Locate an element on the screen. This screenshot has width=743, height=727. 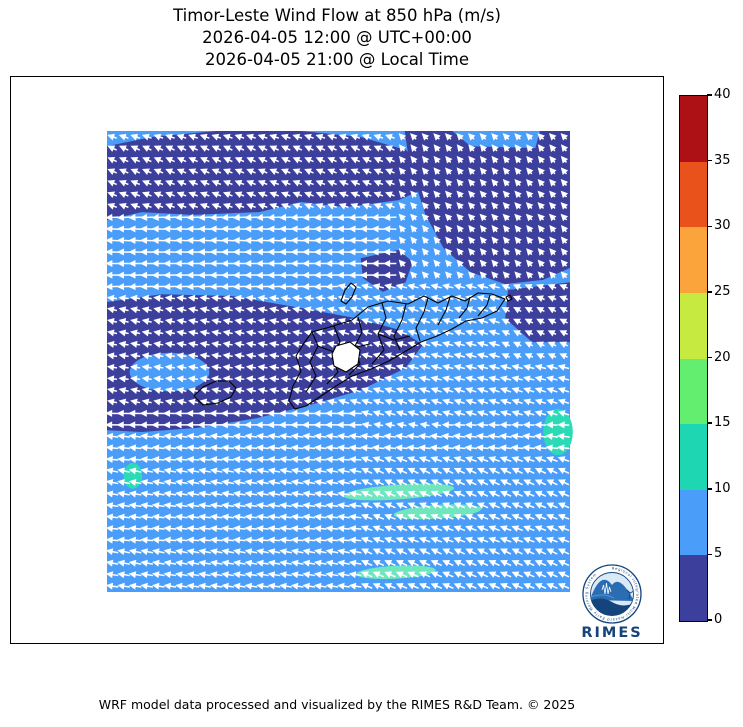
colorbar is located at coordinates (693, 358).